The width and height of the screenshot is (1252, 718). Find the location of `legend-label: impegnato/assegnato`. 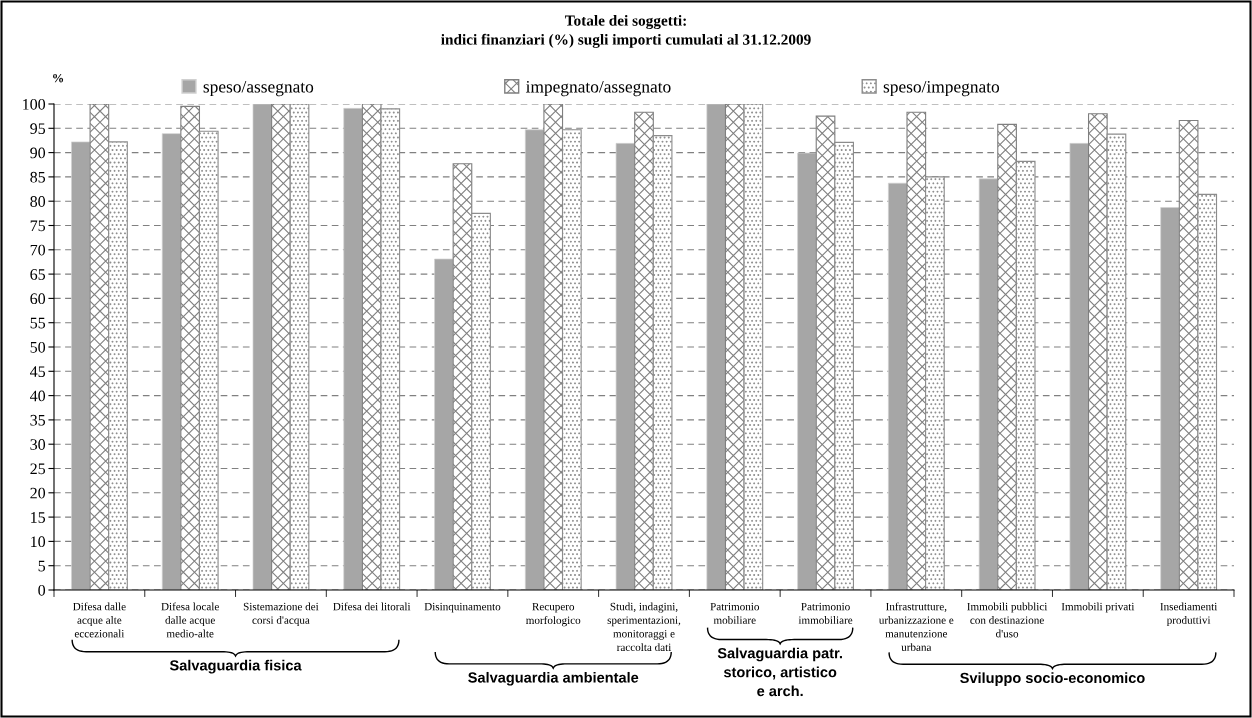

legend-label: impegnato/assegnato is located at coordinates (598, 88).